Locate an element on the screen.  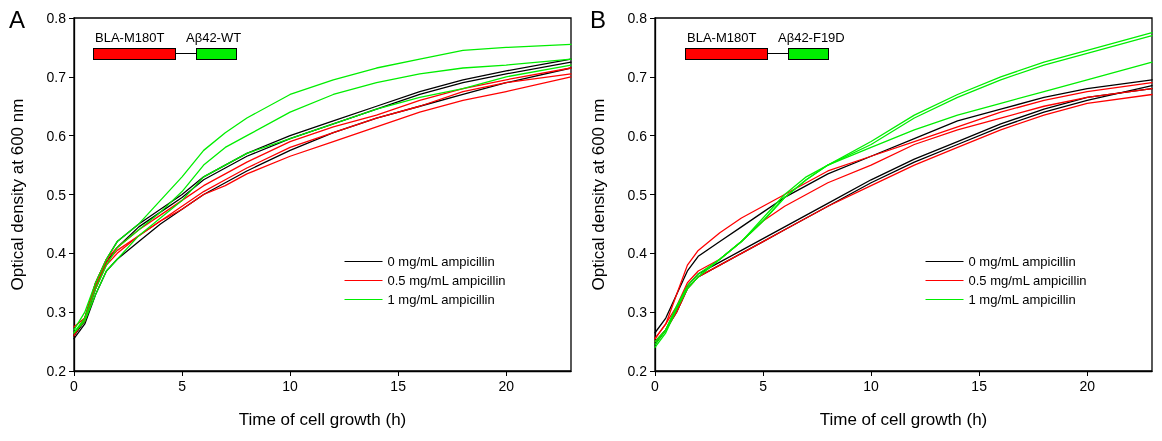
annotation: Aβ42-WT is located at coordinates (214, 37).